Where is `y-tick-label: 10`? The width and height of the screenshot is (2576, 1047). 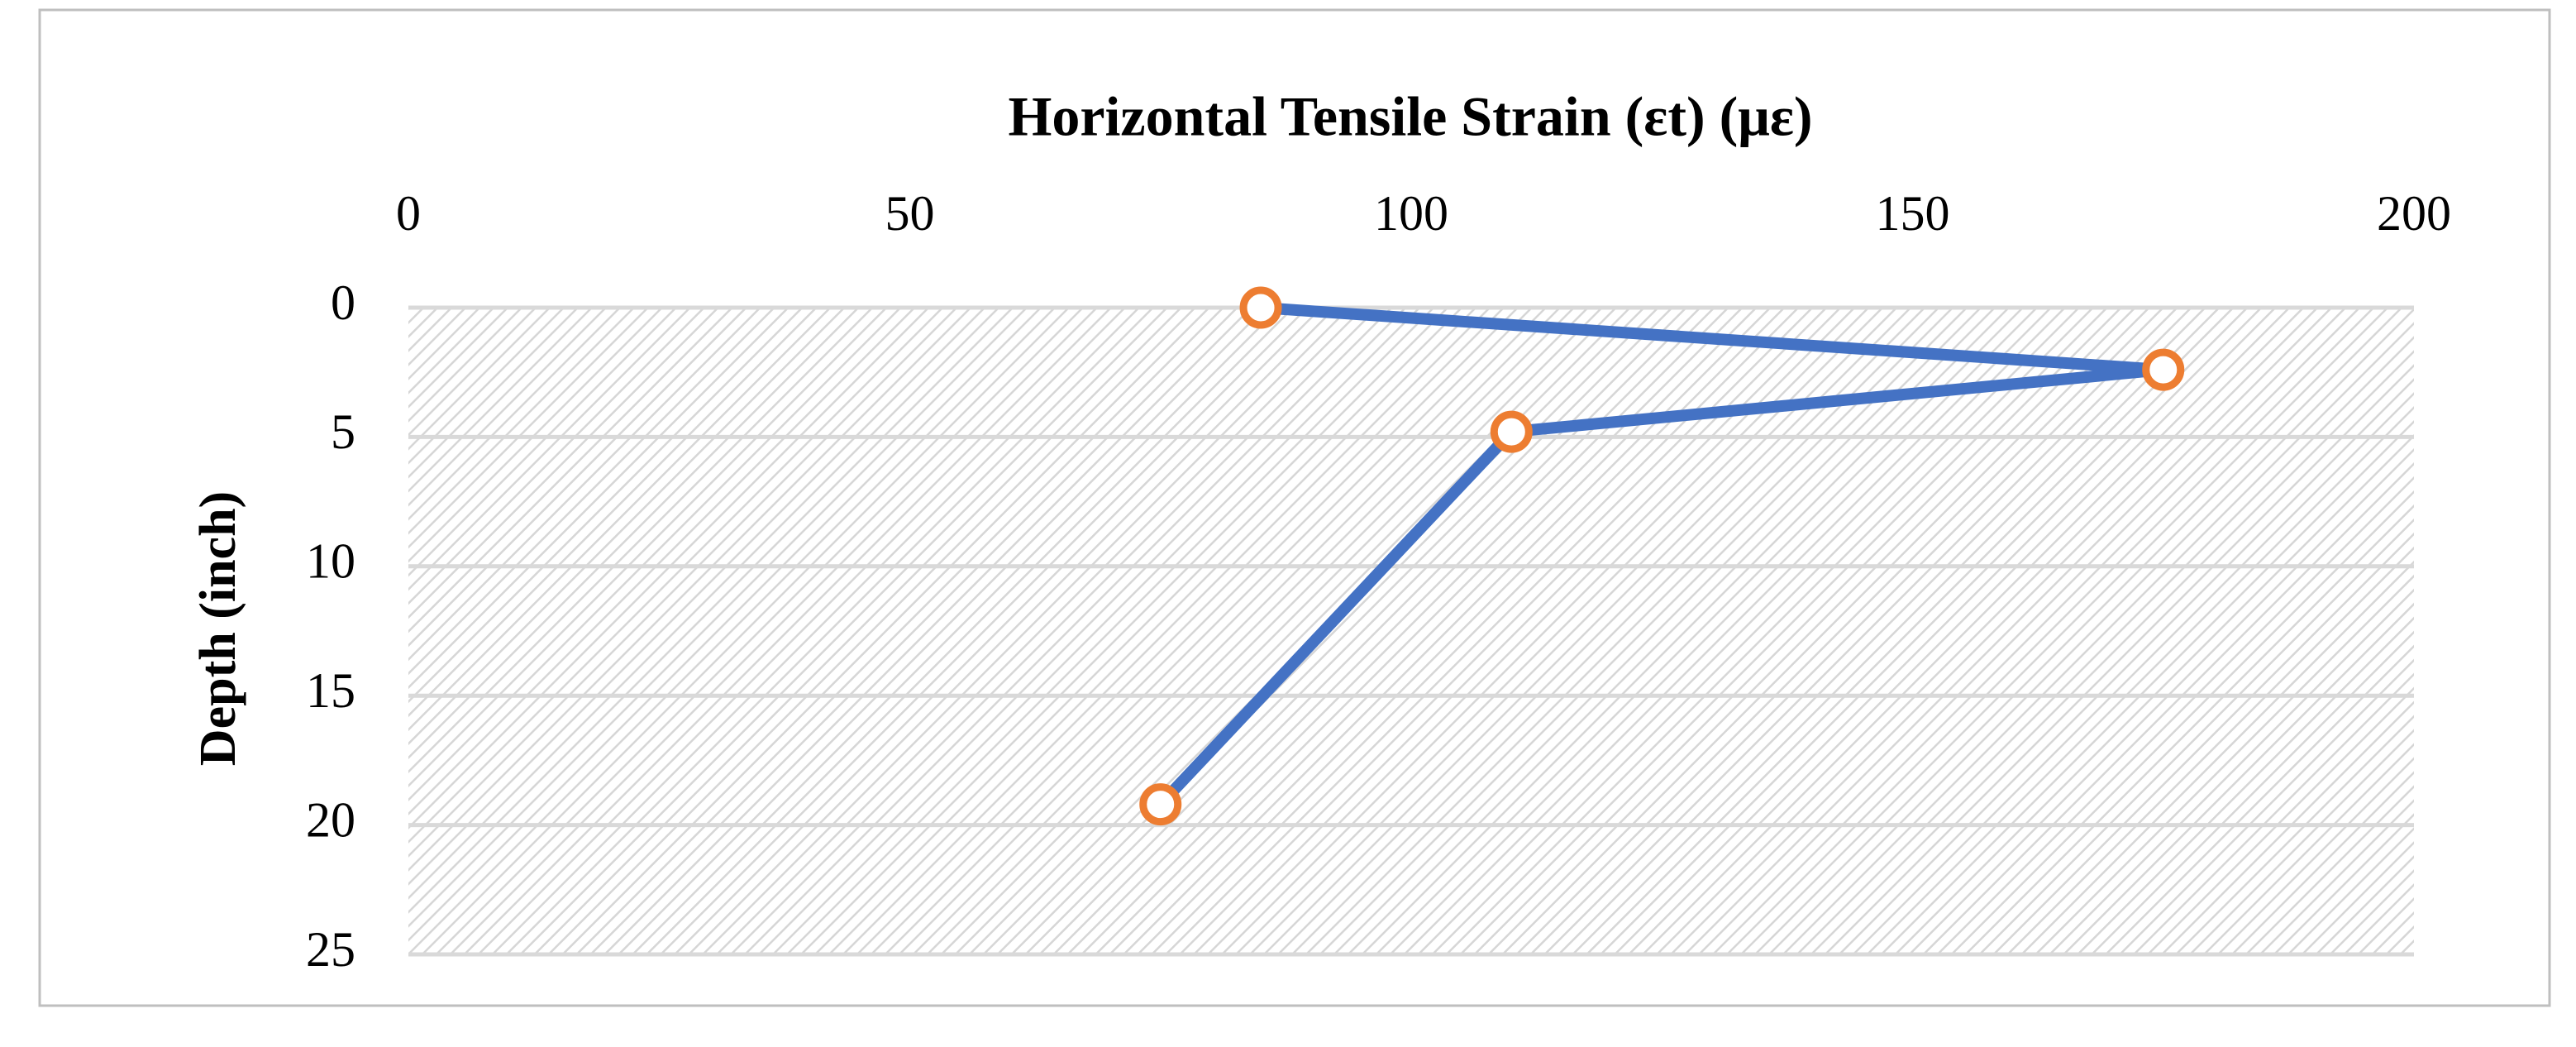 y-tick-label: 10 is located at coordinates (330, 562).